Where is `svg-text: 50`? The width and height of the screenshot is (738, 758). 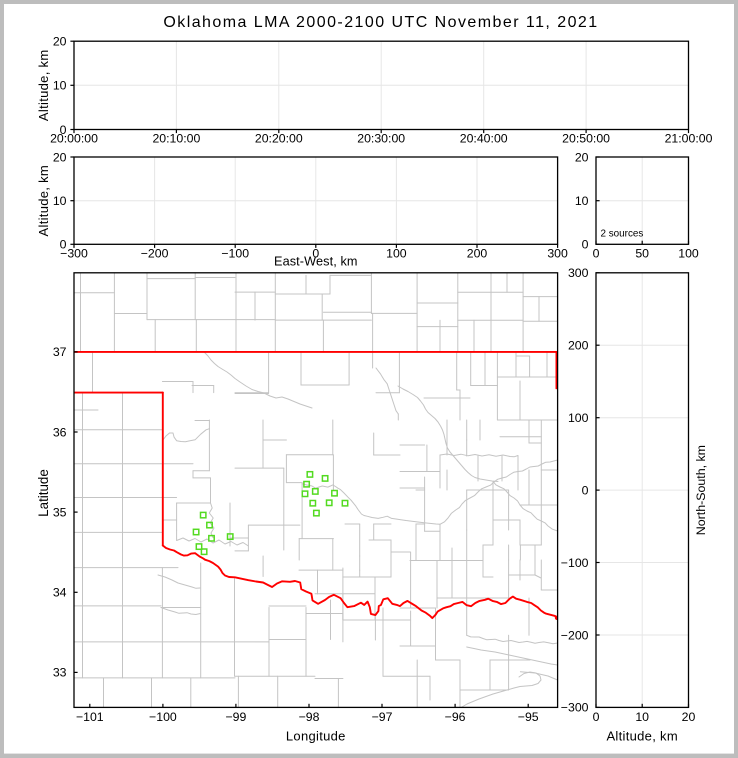
svg-text: 50 is located at coordinates (642, 253).